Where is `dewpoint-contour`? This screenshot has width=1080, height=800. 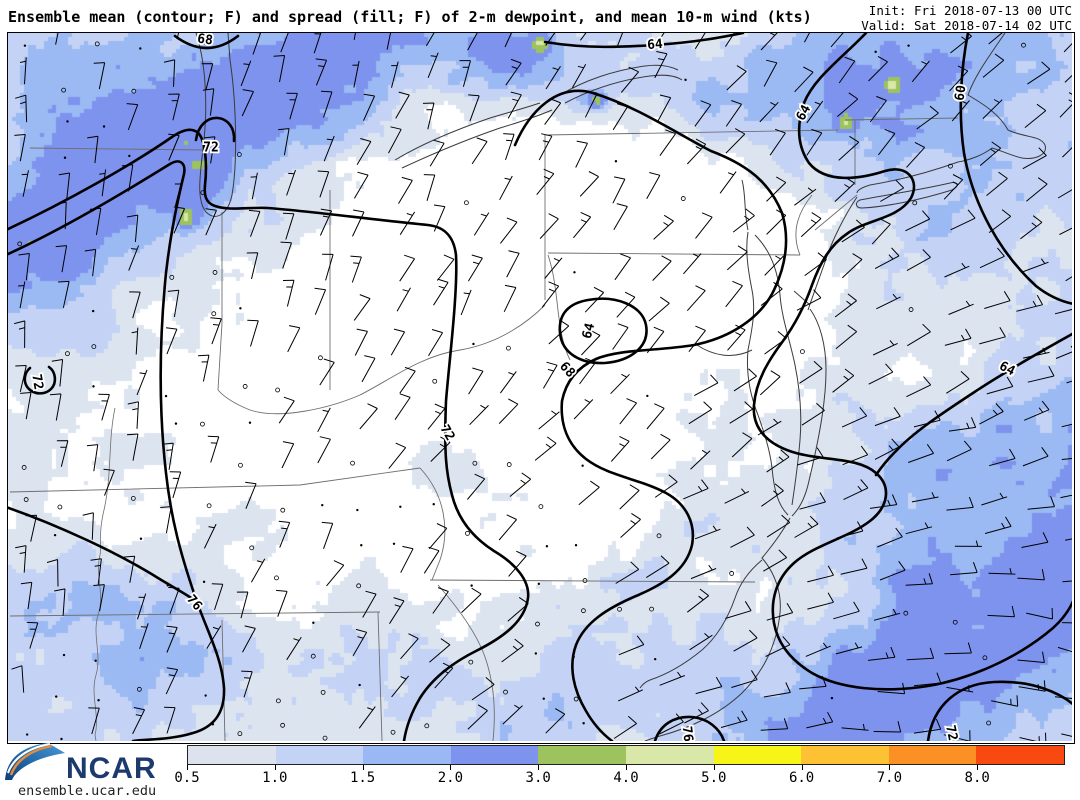 dewpoint-contour is located at coordinates (117, 450).